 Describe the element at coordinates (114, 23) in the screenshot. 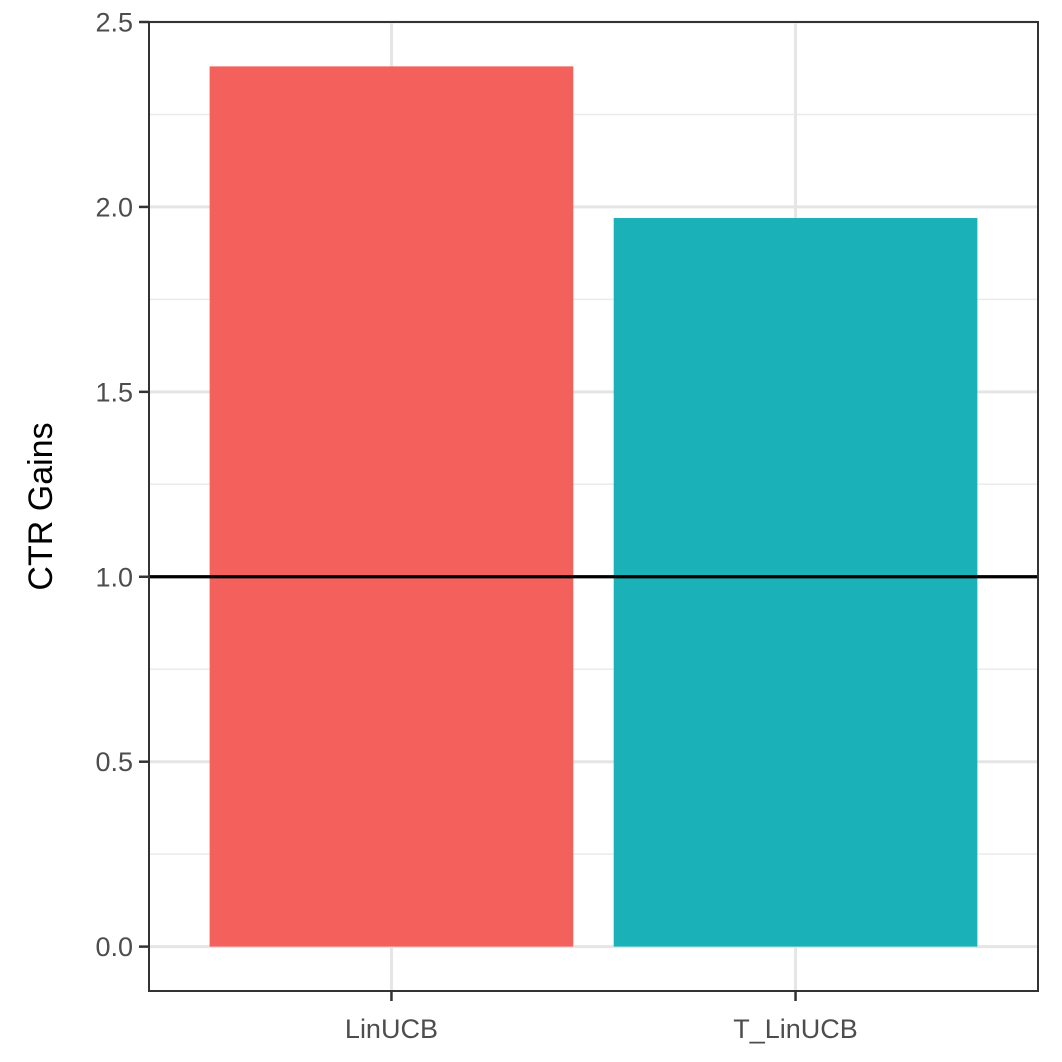

I see `y-tick-label: 2.5` at that location.